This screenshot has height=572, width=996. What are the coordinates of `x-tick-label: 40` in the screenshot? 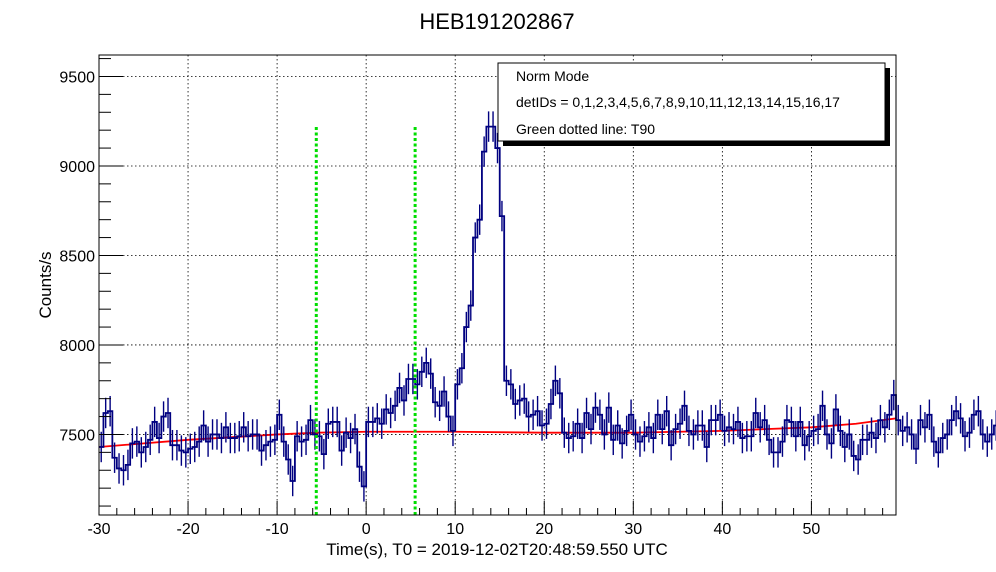 It's located at (722, 529).